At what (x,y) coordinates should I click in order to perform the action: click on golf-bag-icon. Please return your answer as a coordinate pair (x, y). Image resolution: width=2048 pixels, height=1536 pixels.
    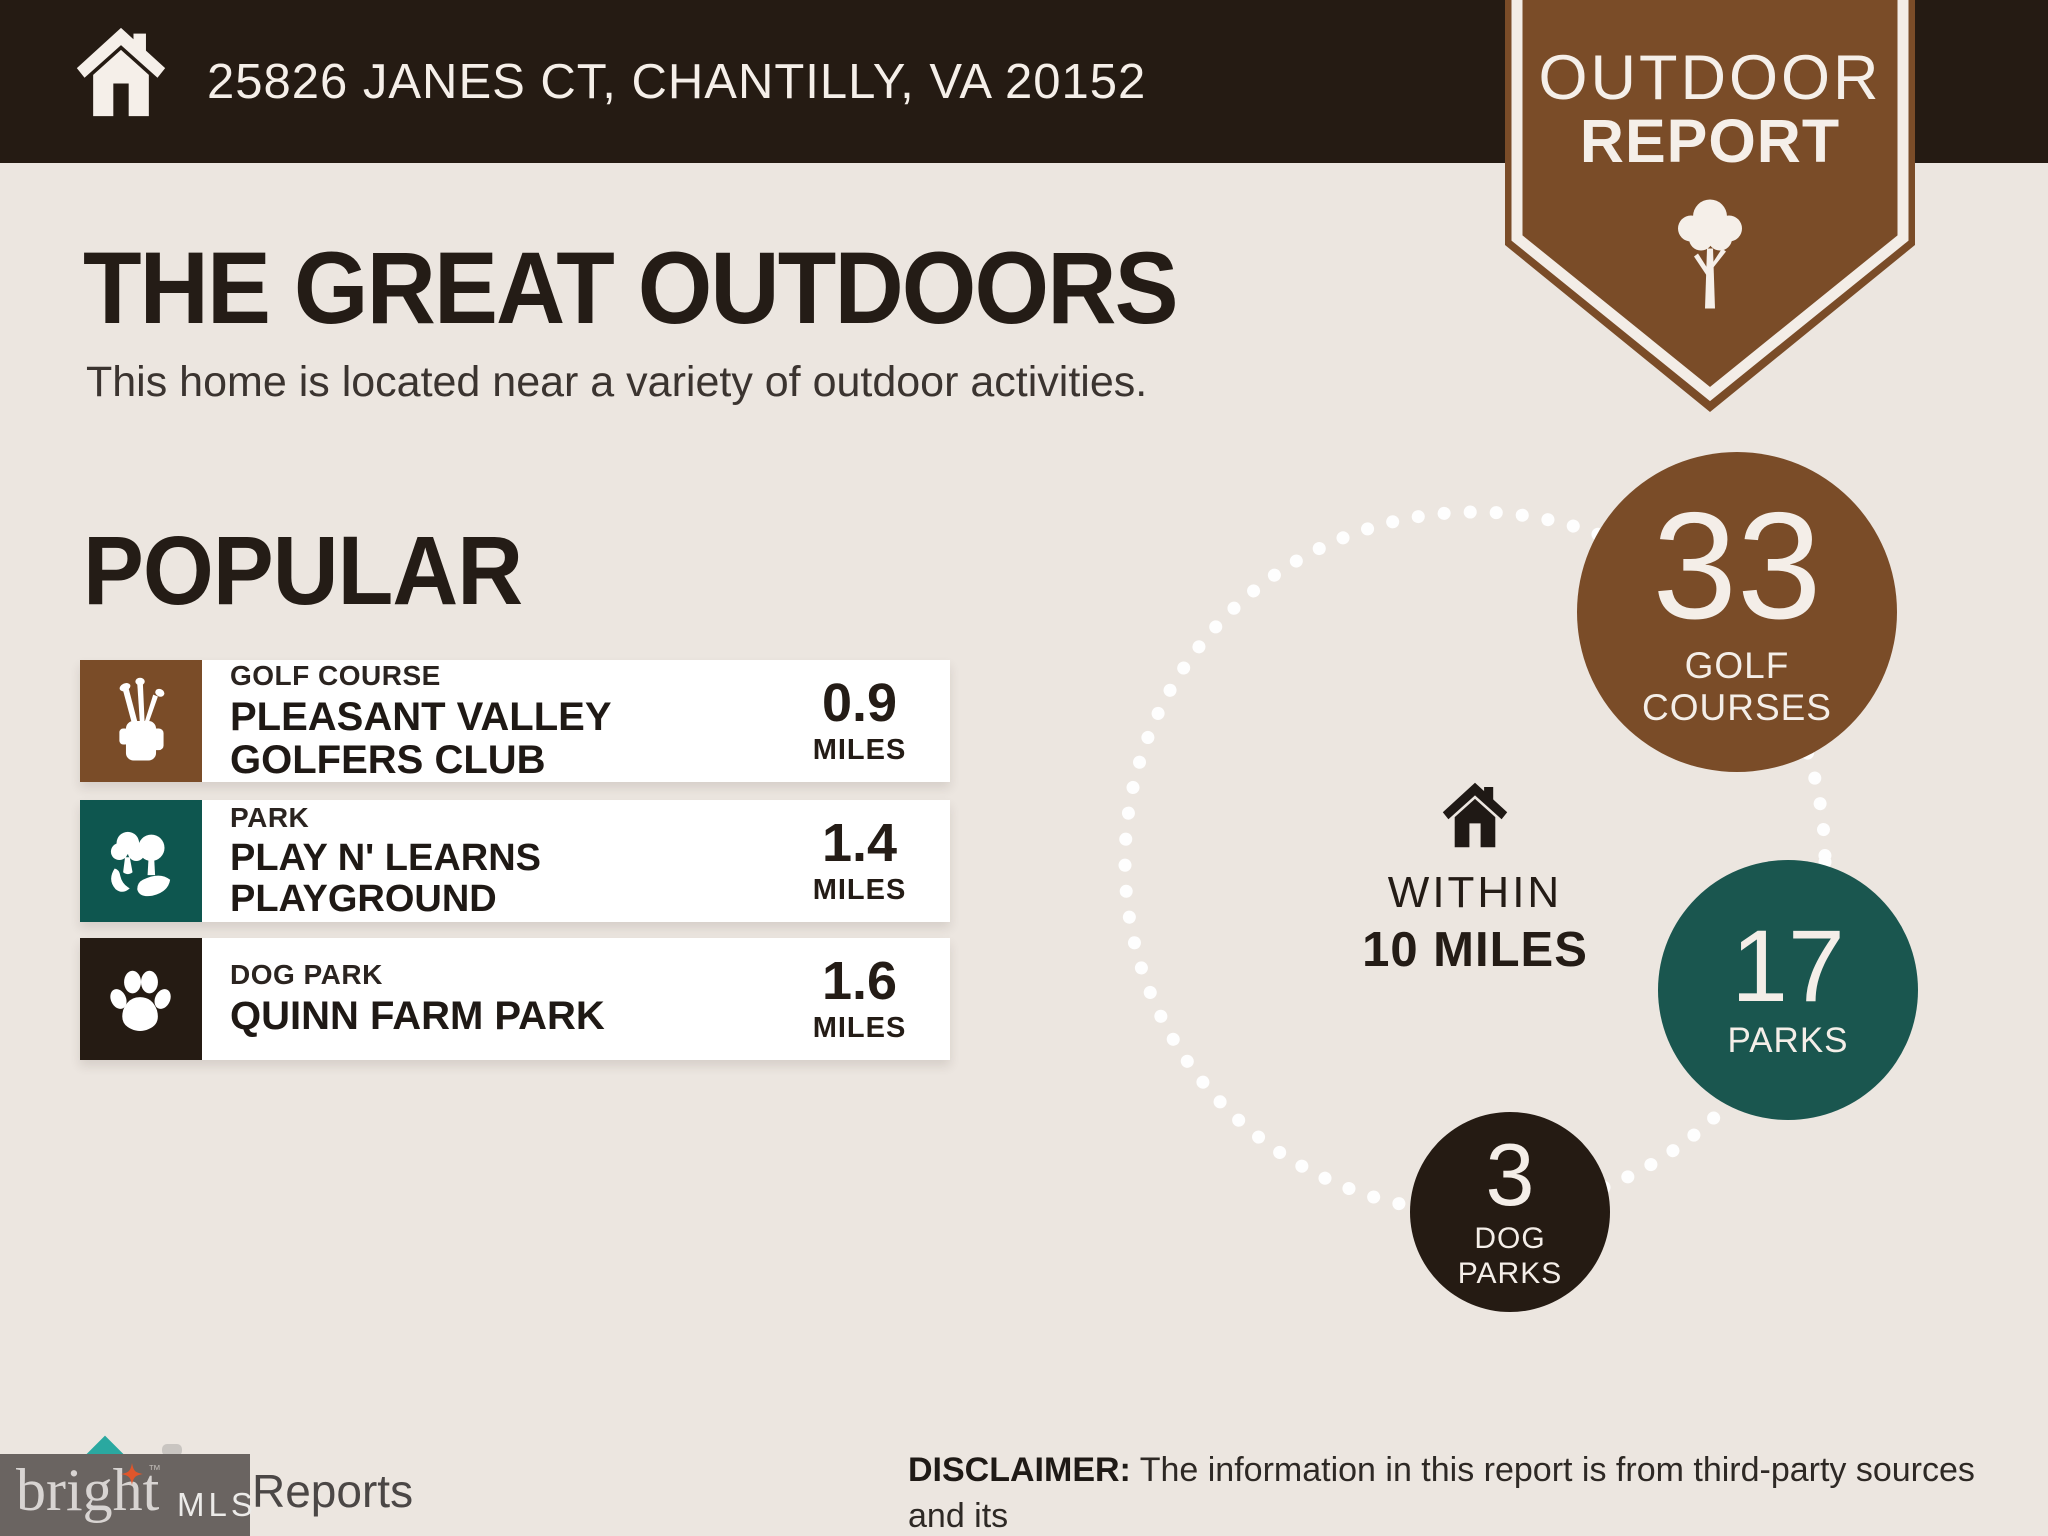
    Looking at the image, I should click on (142, 719).